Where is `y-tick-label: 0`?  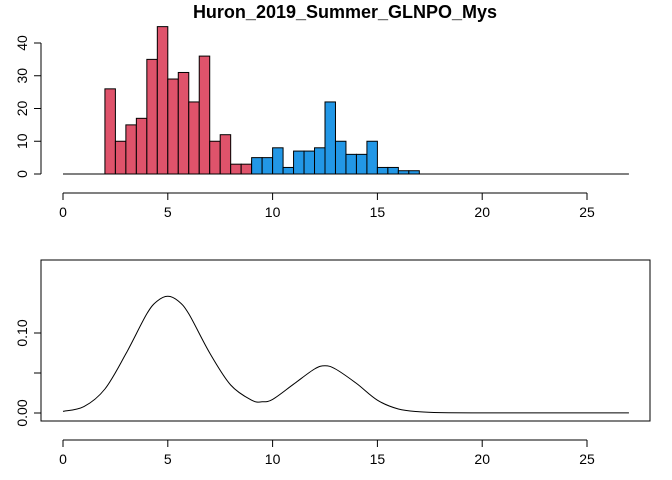
y-tick-label: 0 is located at coordinates (22, 174).